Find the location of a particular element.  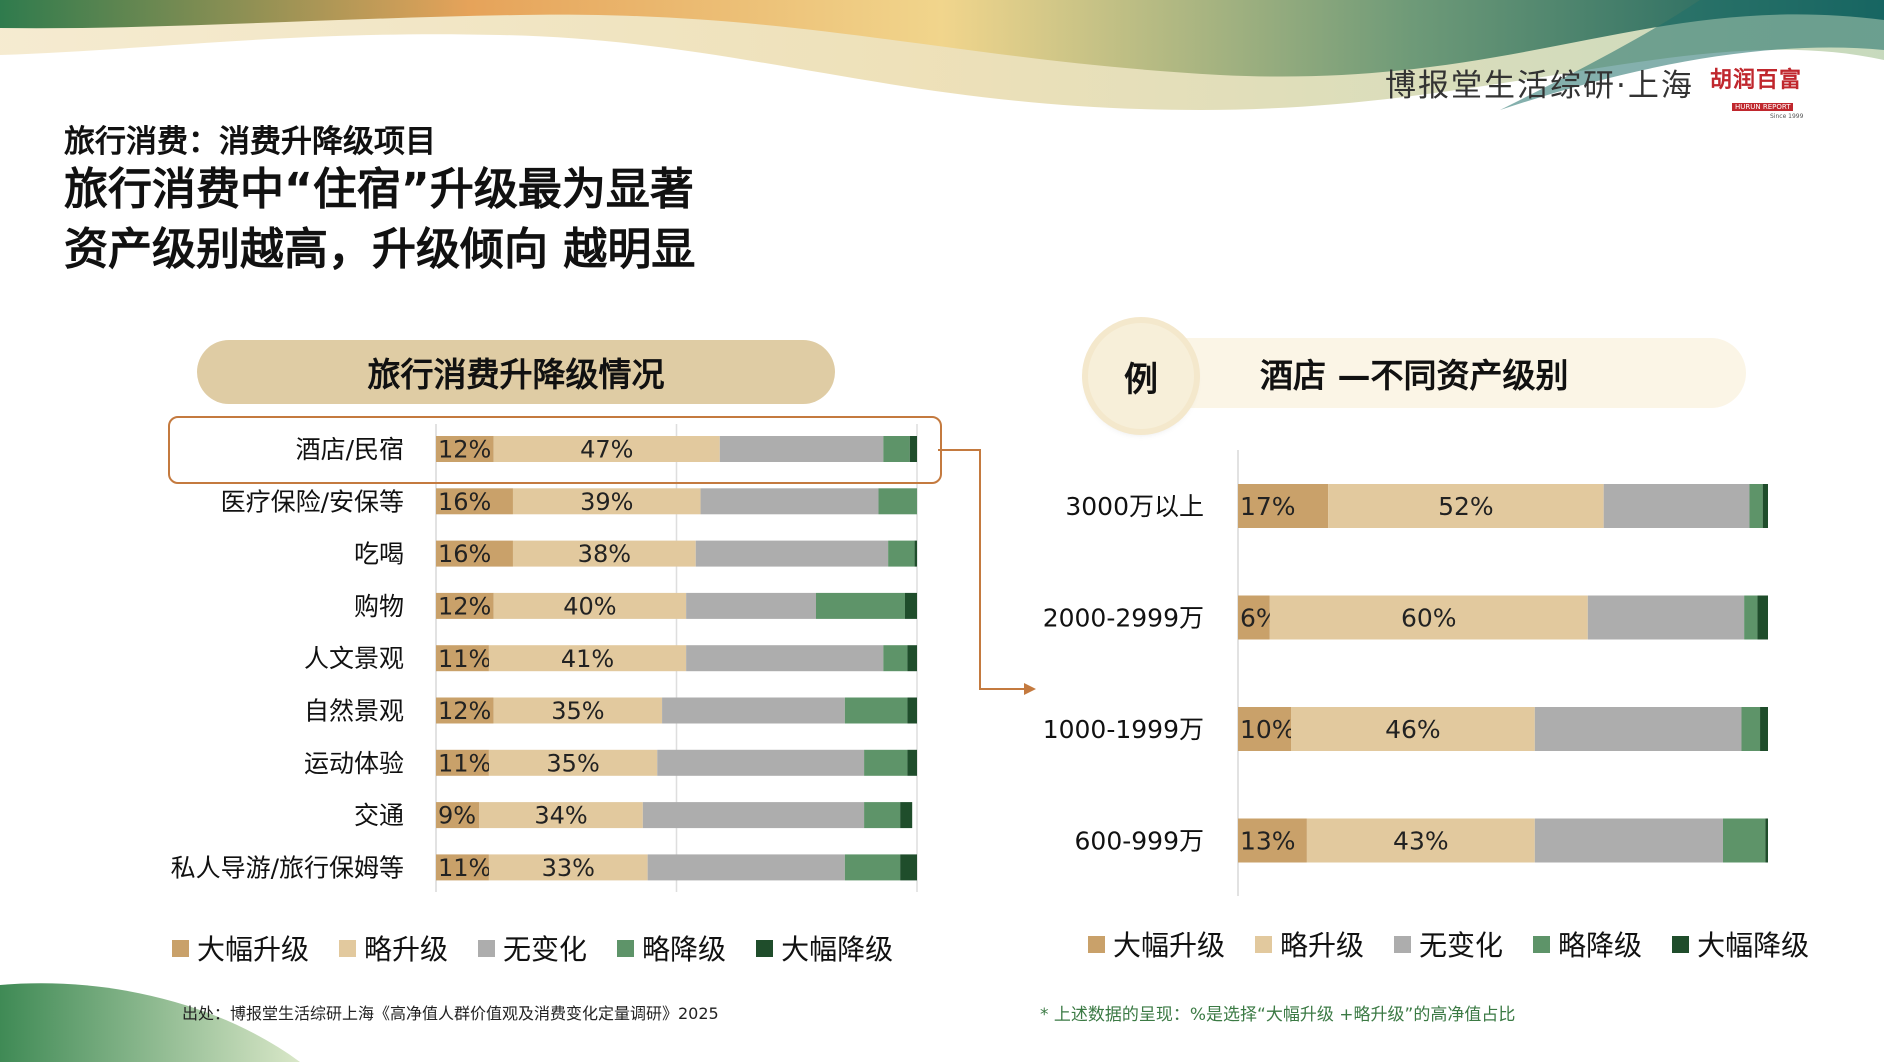

data-label: 10% is located at coordinates (1268, 729).